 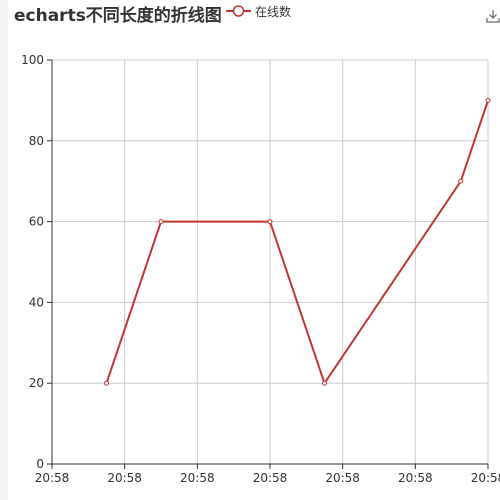 I want to click on legend: 在线数, so click(x=258, y=11).